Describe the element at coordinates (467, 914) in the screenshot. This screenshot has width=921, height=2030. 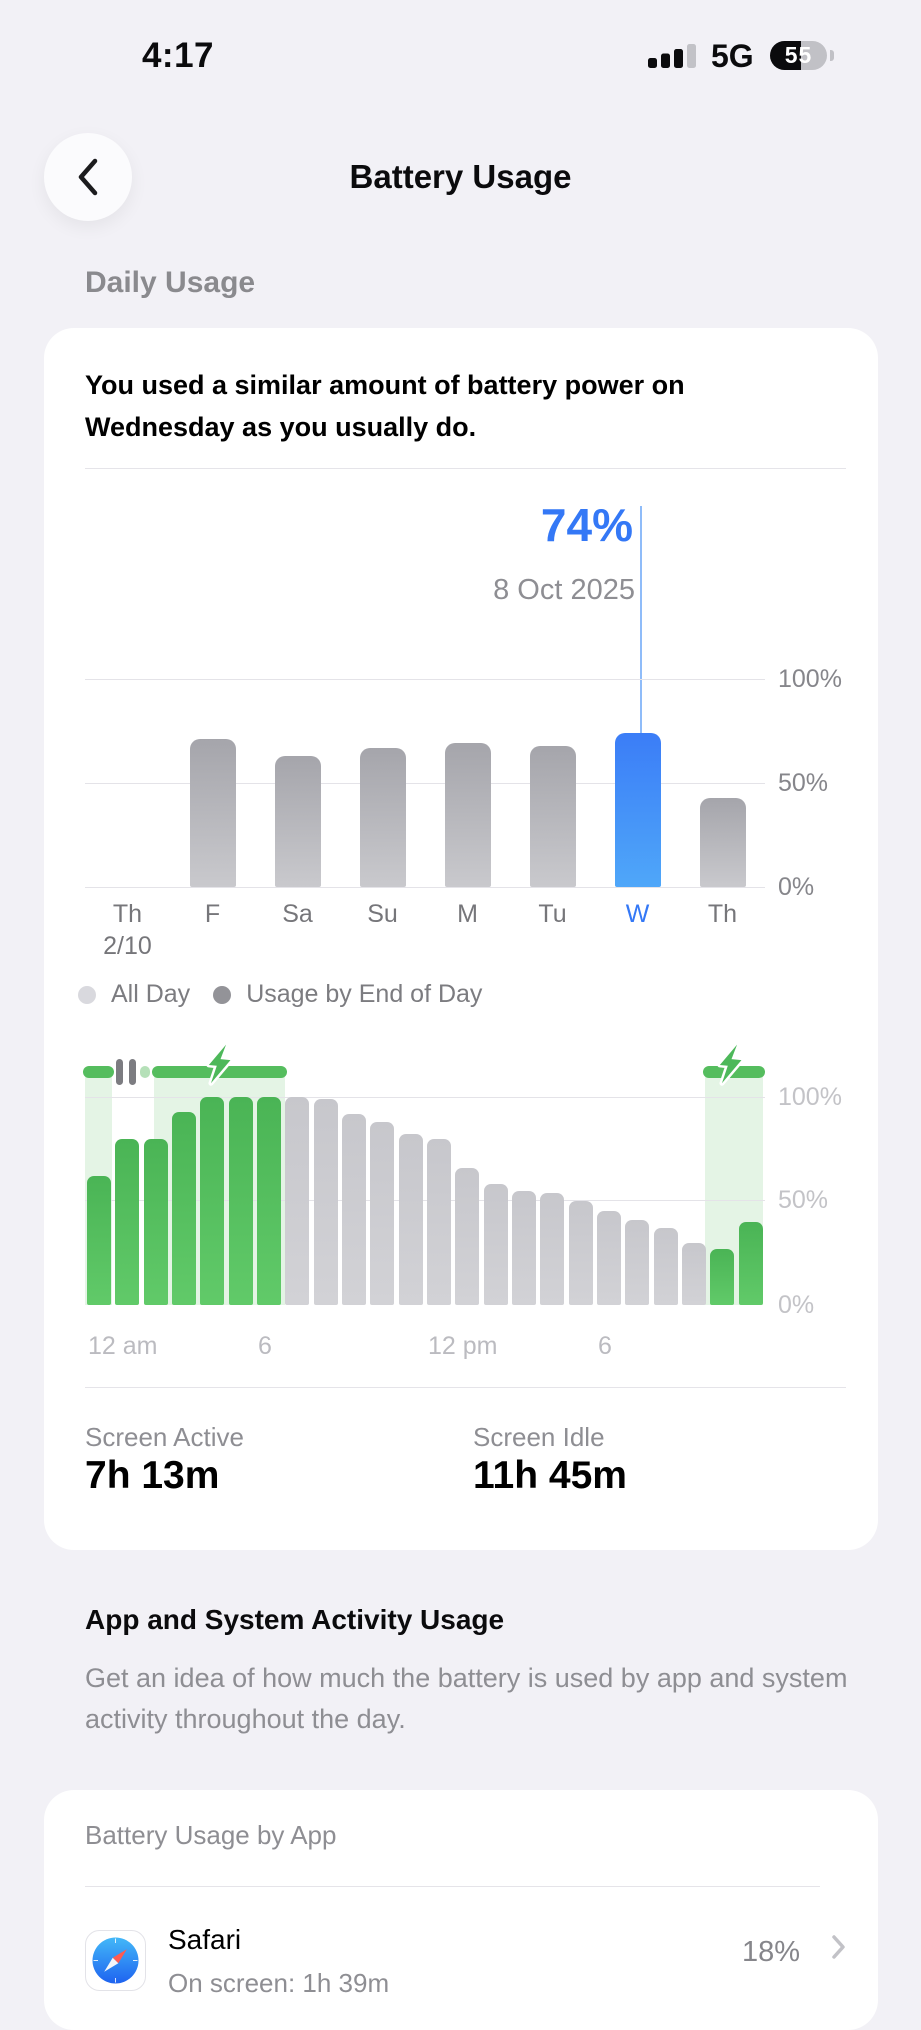
I see `day-label: M` at that location.